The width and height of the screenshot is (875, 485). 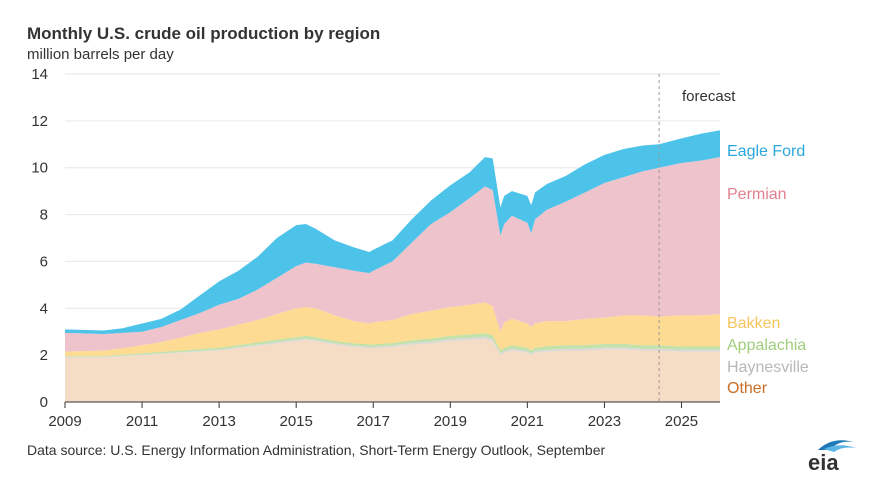 I want to click on x-tick-label: 2013, so click(x=218, y=421).